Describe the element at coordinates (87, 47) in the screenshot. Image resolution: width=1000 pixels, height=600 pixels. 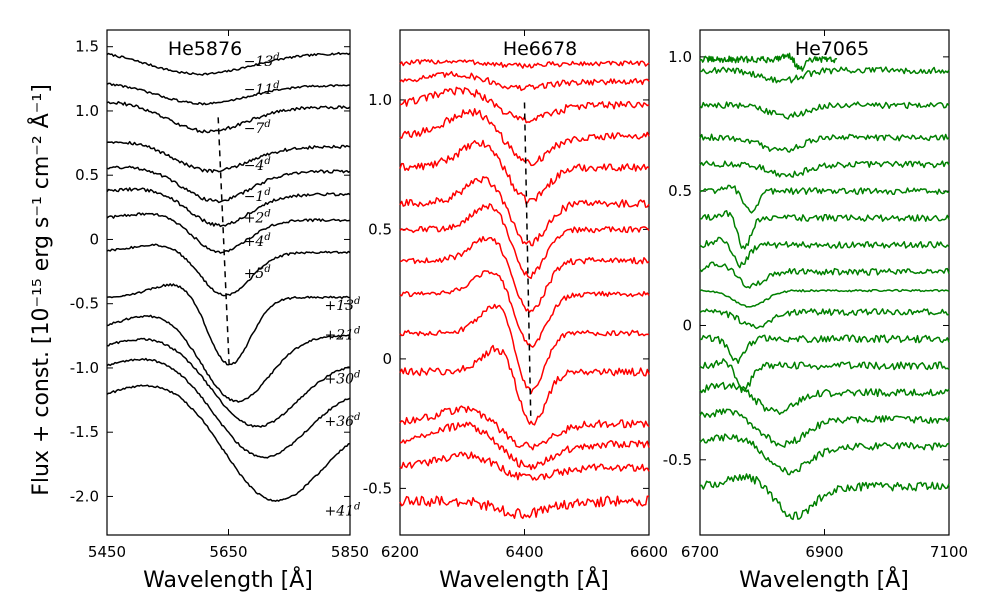
I see `y-tick-label: 1.5` at that location.